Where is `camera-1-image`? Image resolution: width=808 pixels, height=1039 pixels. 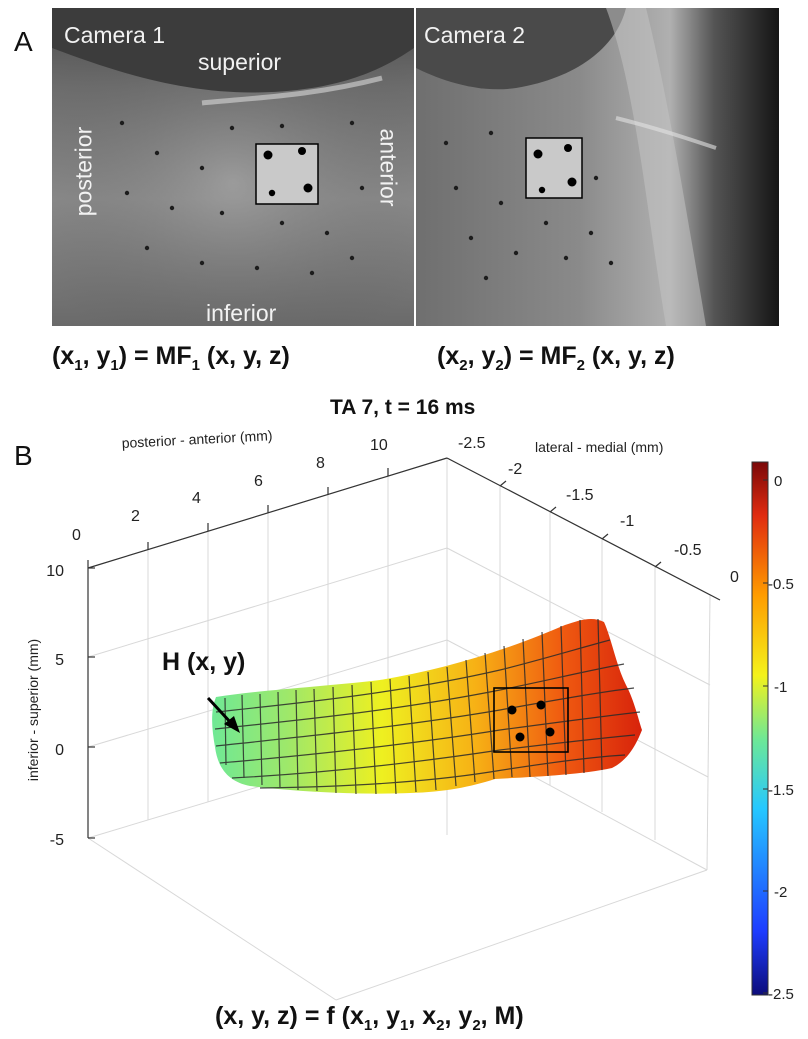
camera-1-image is located at coordinates (233, 167).